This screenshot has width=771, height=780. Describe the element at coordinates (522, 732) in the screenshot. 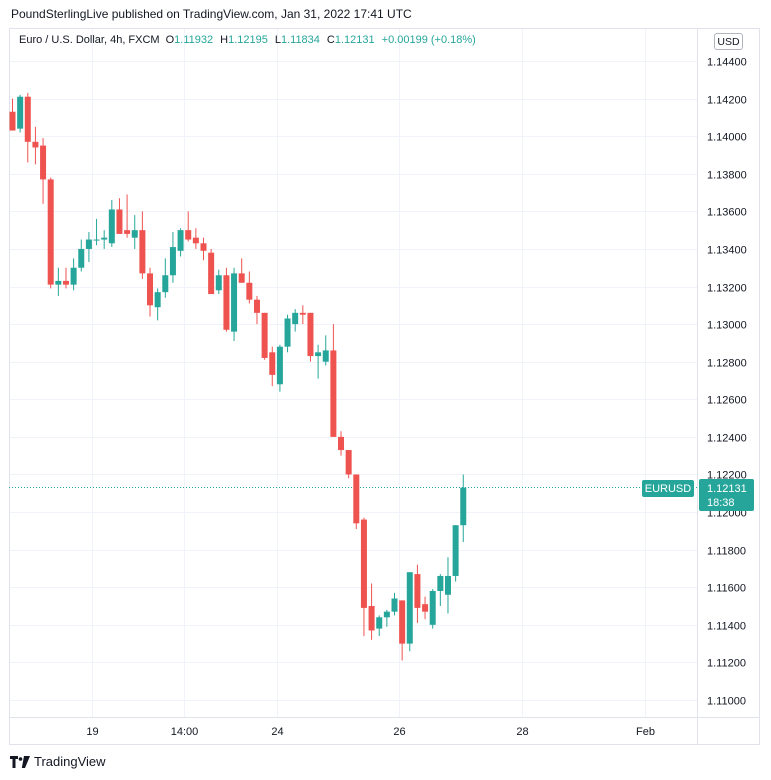

I see `time-tick-label: 28` at that location.